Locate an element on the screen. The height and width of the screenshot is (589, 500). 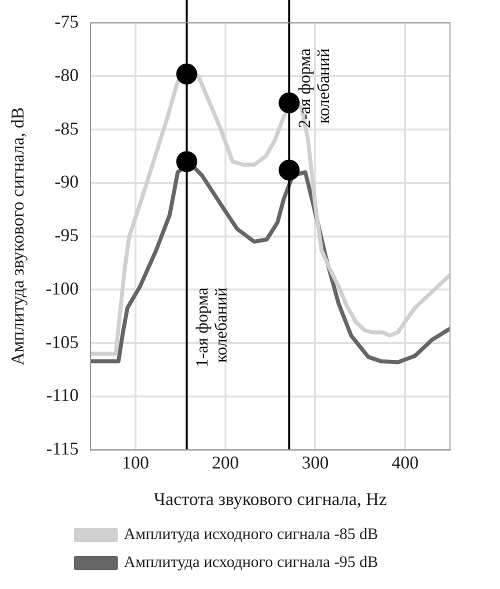
legend-label: Амплитуда исходного сигнала -95 dB is located at coordinates (251, 563).